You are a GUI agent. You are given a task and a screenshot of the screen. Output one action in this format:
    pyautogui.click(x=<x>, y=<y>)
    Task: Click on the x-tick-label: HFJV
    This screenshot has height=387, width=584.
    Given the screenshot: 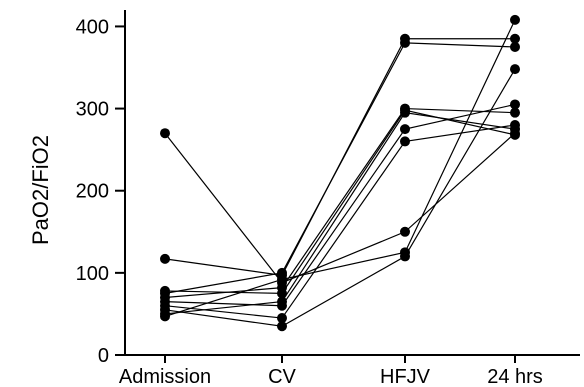 What is the action you would take?
    pyautogui.click(x=405, y=376)
    